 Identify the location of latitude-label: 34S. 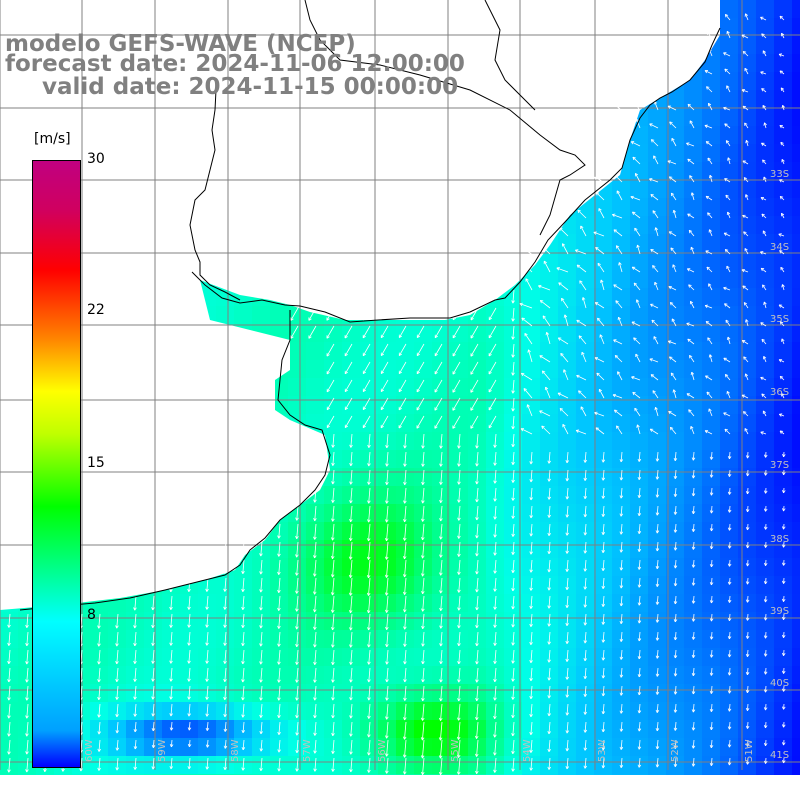
(779, 247).